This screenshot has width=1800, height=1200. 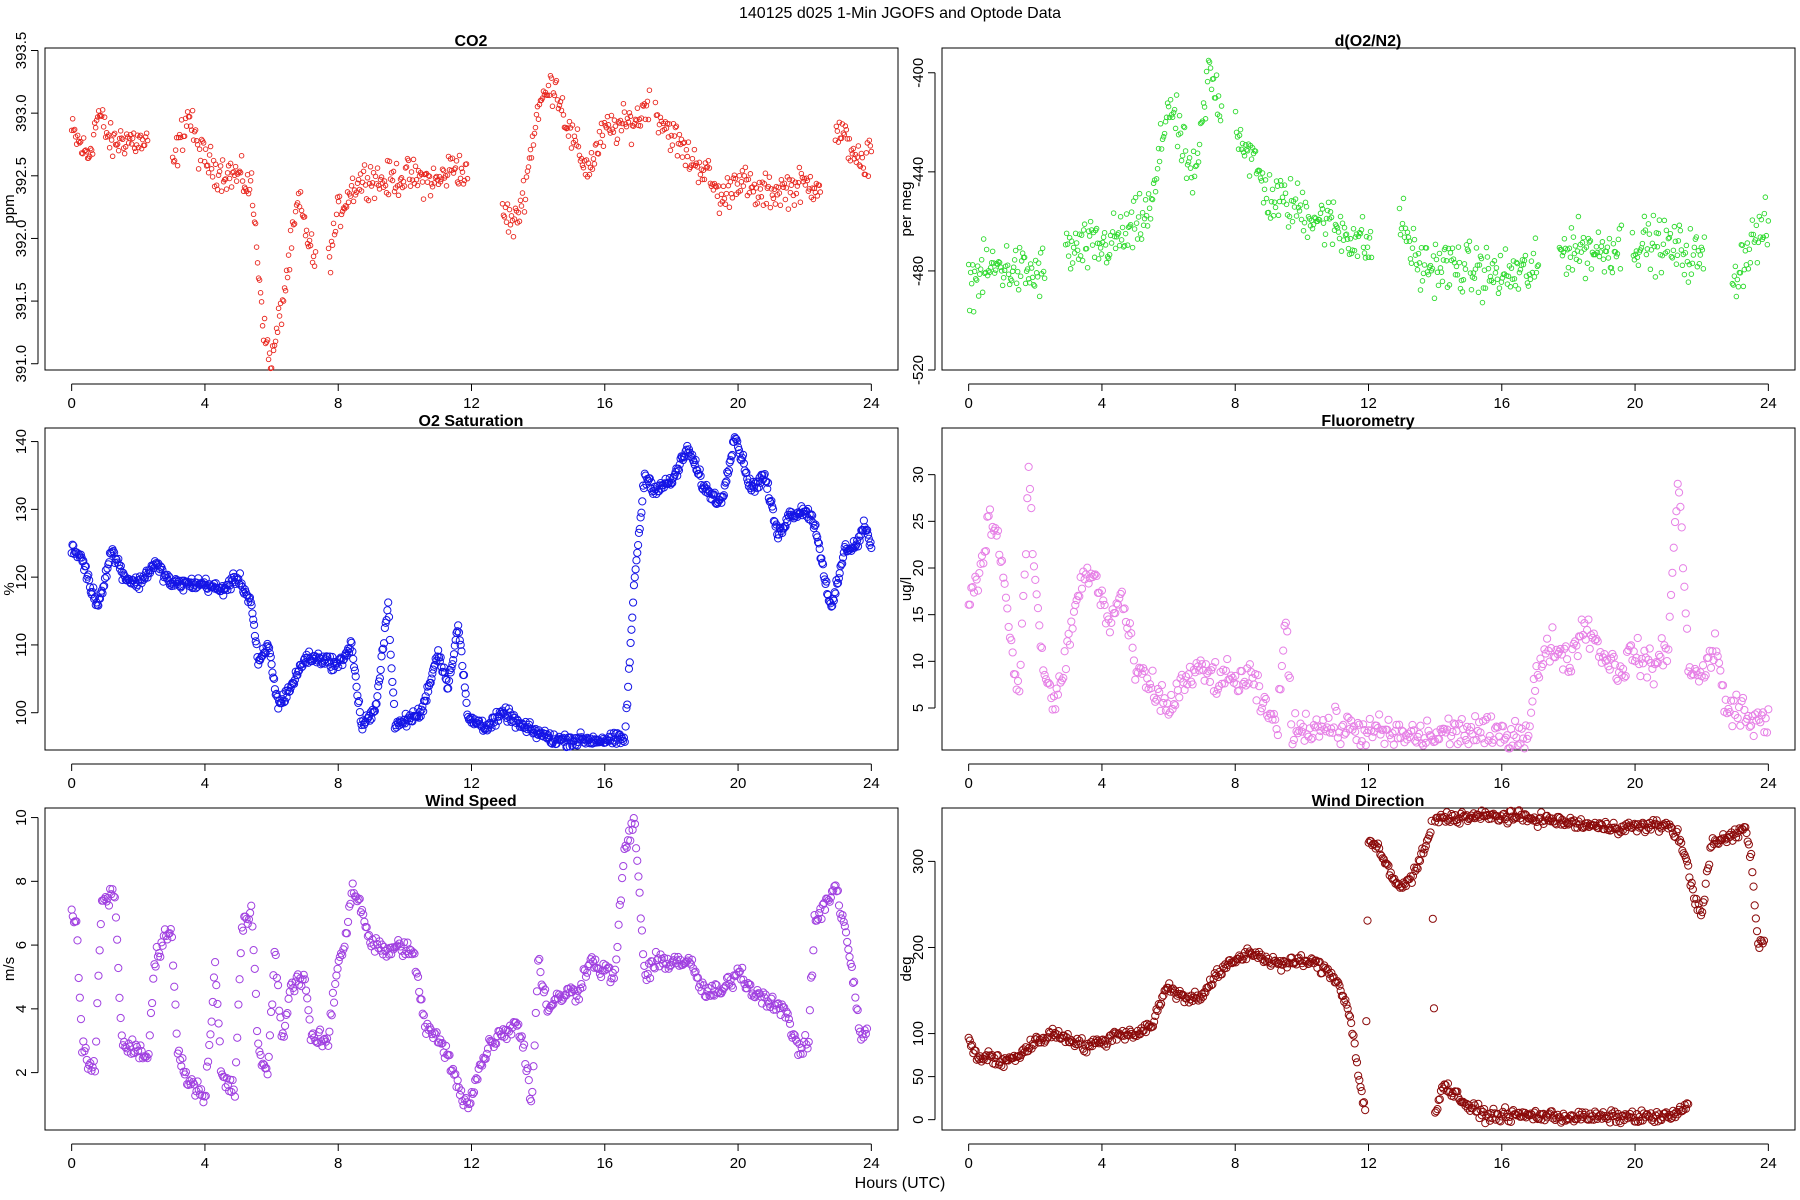 What do you see at coordinates (21, 301) in the screenshot?
I see `co2-y-tick-label-1: 391.5` at bounding box center [21, 301].